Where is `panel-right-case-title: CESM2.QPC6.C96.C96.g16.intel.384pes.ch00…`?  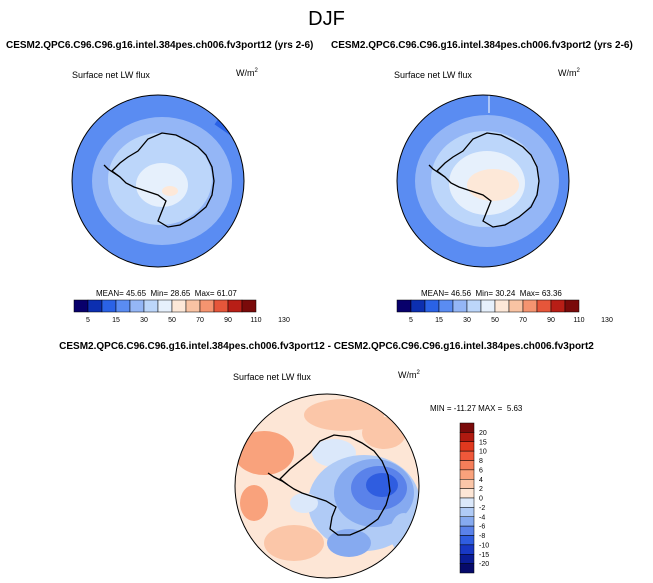
panel-right-case-title: CESM2.QPC6.C96.C96.g16.intel.384pes.ch00… is located at coordinates (482, 45).